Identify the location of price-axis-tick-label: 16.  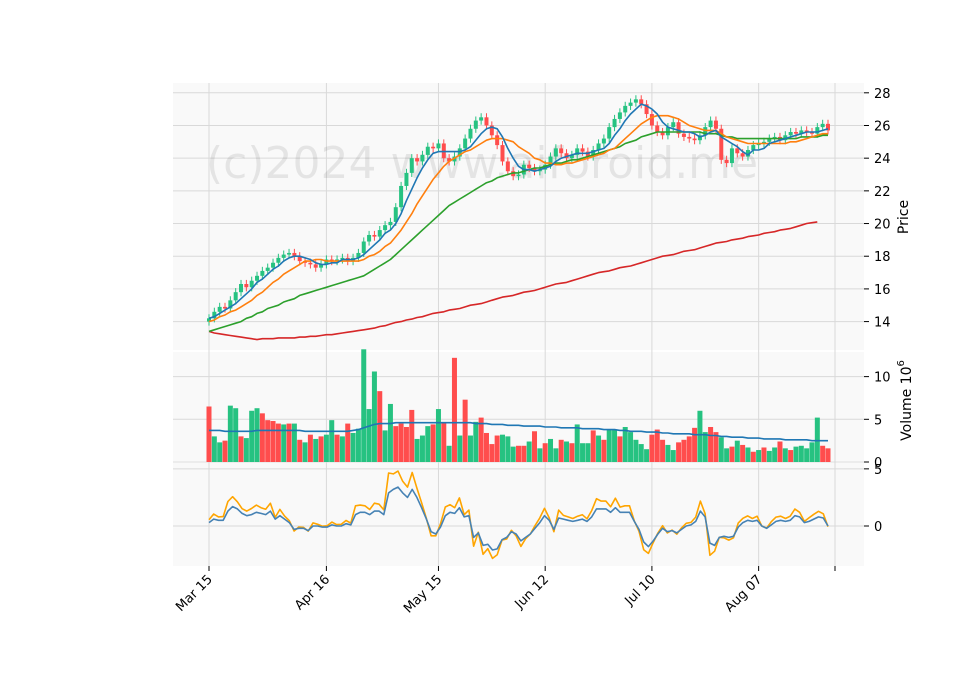
(882, 290).